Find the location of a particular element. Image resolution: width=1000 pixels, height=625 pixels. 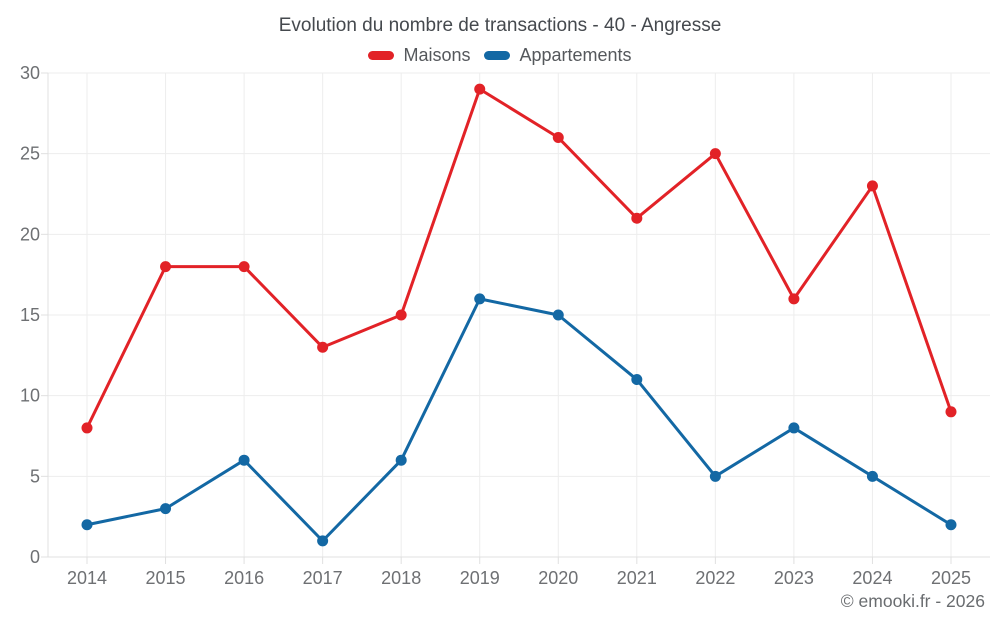

y-axis-tick-label: 20 is located at coordinates (30, 234).